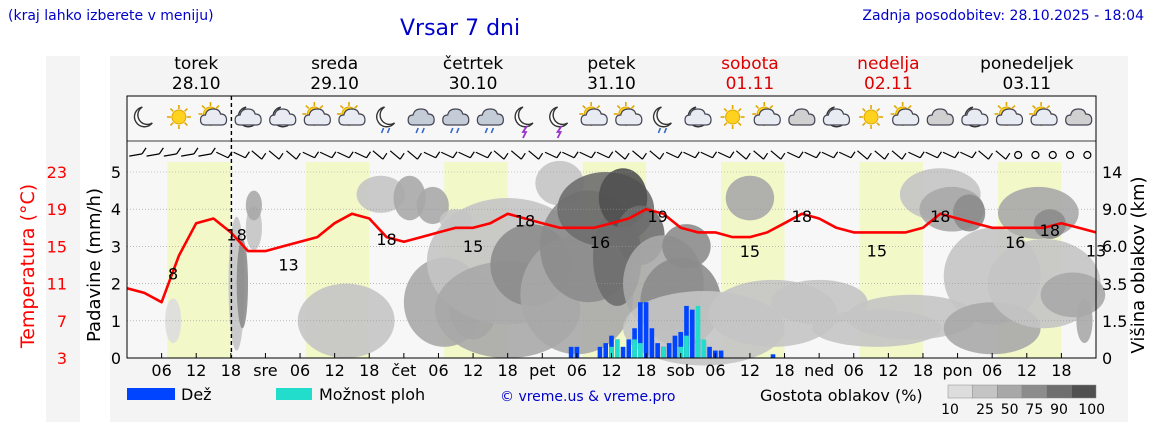 The height and width of the screenshot is (443, 1152). Describe the element at coordinates (178, 117) in the screenshot. I see `sun-icon` at that location.